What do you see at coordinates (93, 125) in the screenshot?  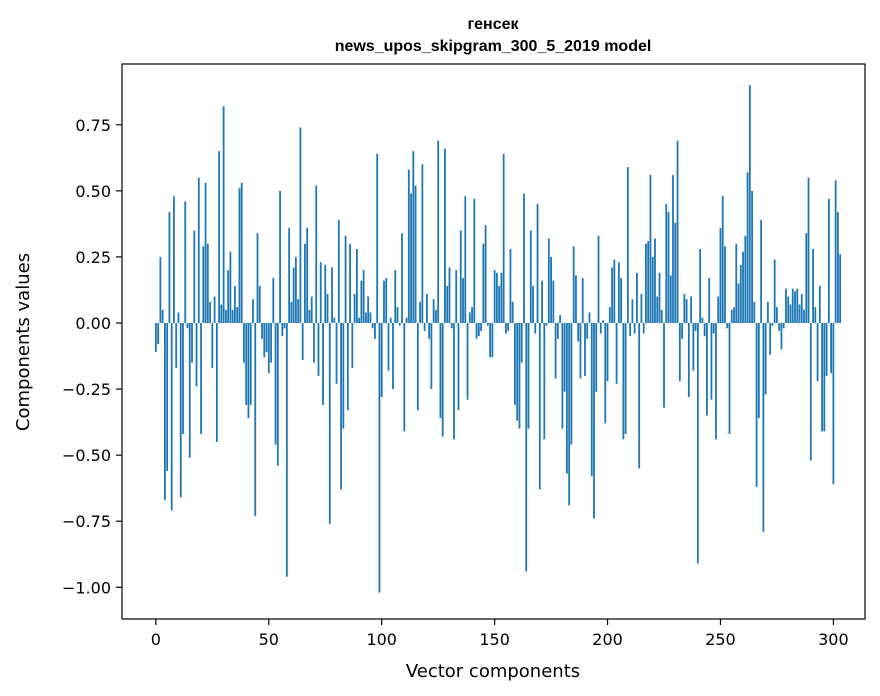 I see `y-tick-label: 0.75` at bounding box center [93, 125].